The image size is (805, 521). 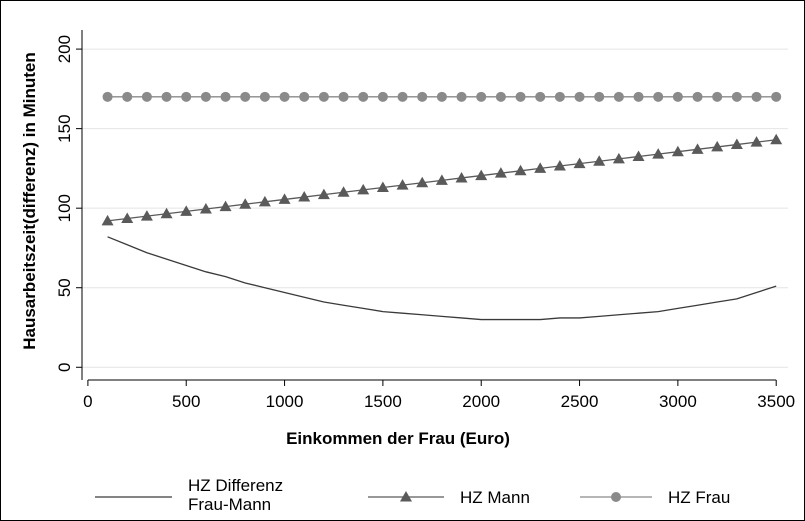 I want to click on x-tick-label: 3000, so click(x=678, y=401).